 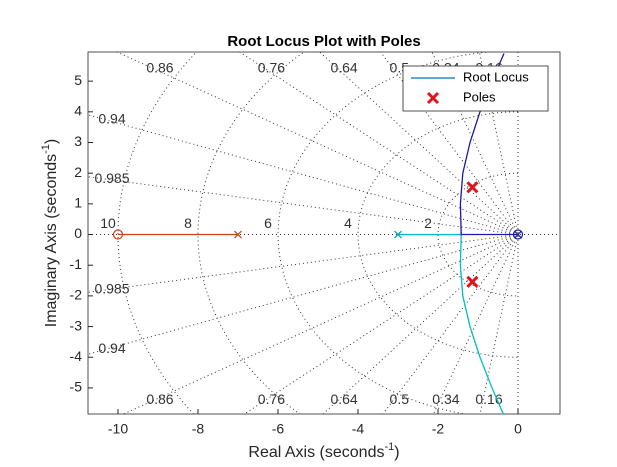 What do you see at coordinates (479, 96) in the screenshot?
I see `legend-label: Poles` at bounding box center [479, 96].